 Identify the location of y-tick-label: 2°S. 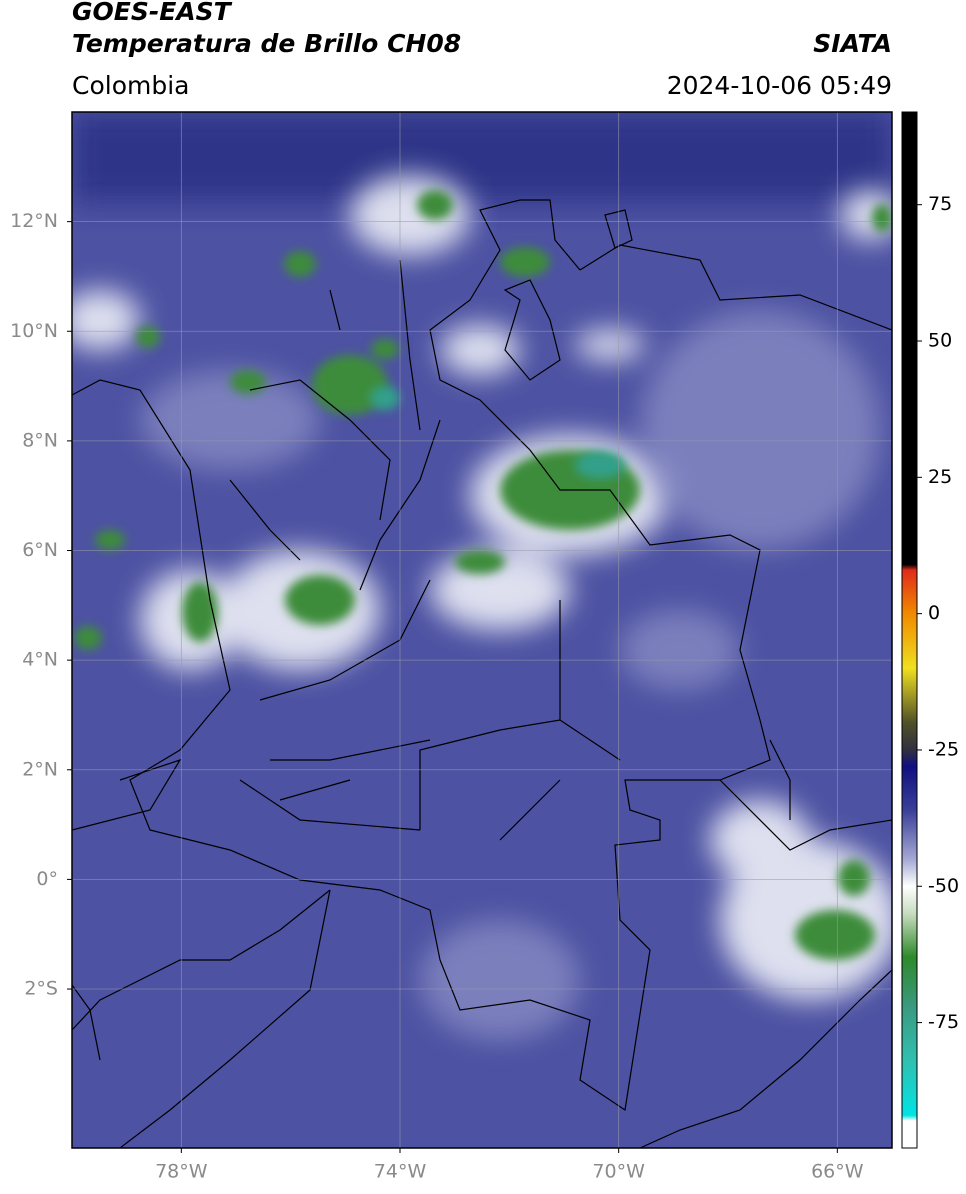
(41, 989).